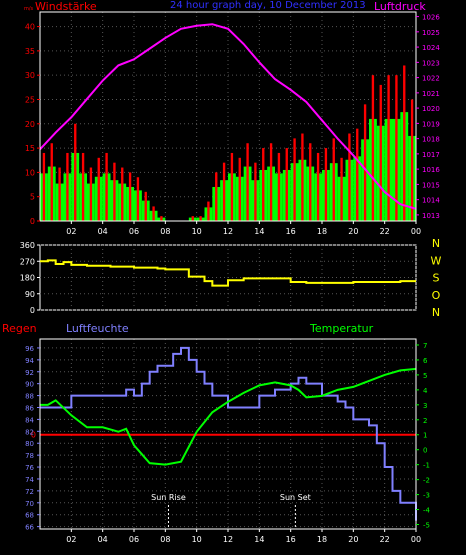 The width and height of the screenshot is (466, 555). What do you see at coordinates (30, 294) in the screenshot?
I see `y-tick-label: 90` at bounding box center [30, 294].